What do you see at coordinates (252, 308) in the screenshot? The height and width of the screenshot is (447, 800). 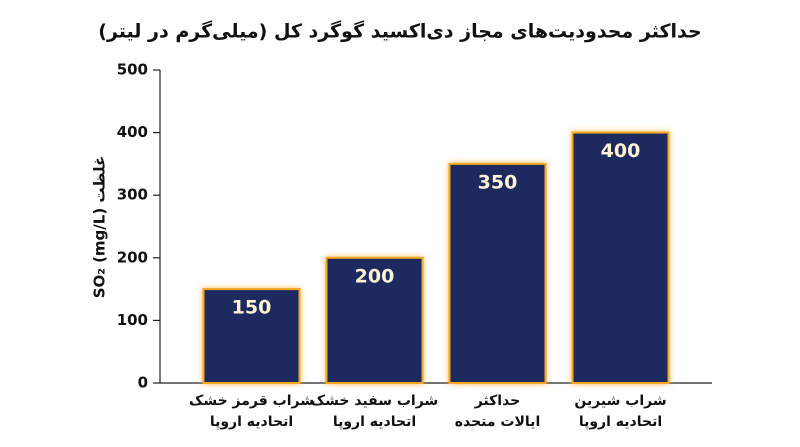 I see `value-label: 150` at bounding box center [252, 308].